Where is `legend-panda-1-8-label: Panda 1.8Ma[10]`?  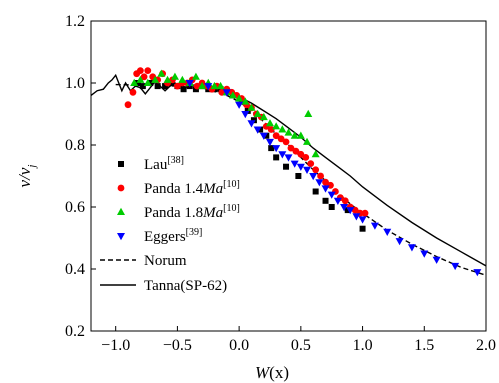 legend-panda-1-8-label: Panda 1.8Ma[10] is located at coordinates (192, 212).